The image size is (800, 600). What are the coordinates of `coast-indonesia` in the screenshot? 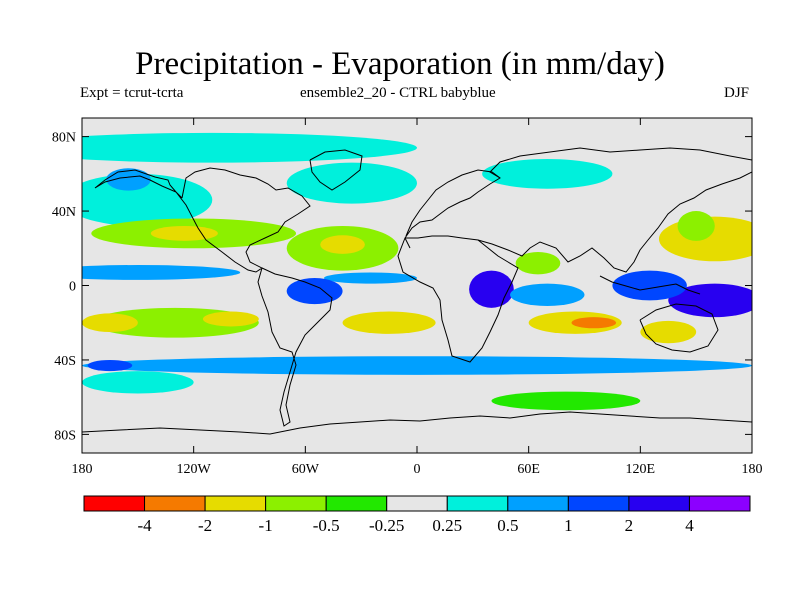 It's located at (650, 285).